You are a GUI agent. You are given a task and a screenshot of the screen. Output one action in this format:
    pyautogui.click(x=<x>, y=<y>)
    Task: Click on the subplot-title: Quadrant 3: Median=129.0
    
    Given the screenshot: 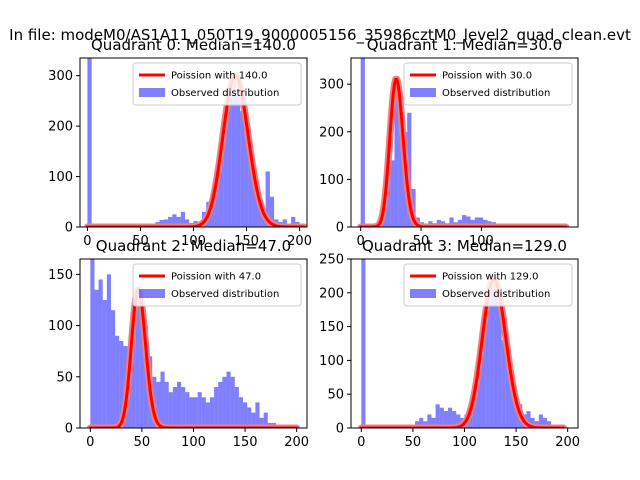 What is the action you would take?
    pyautogui.click(x=464, y=246)
    